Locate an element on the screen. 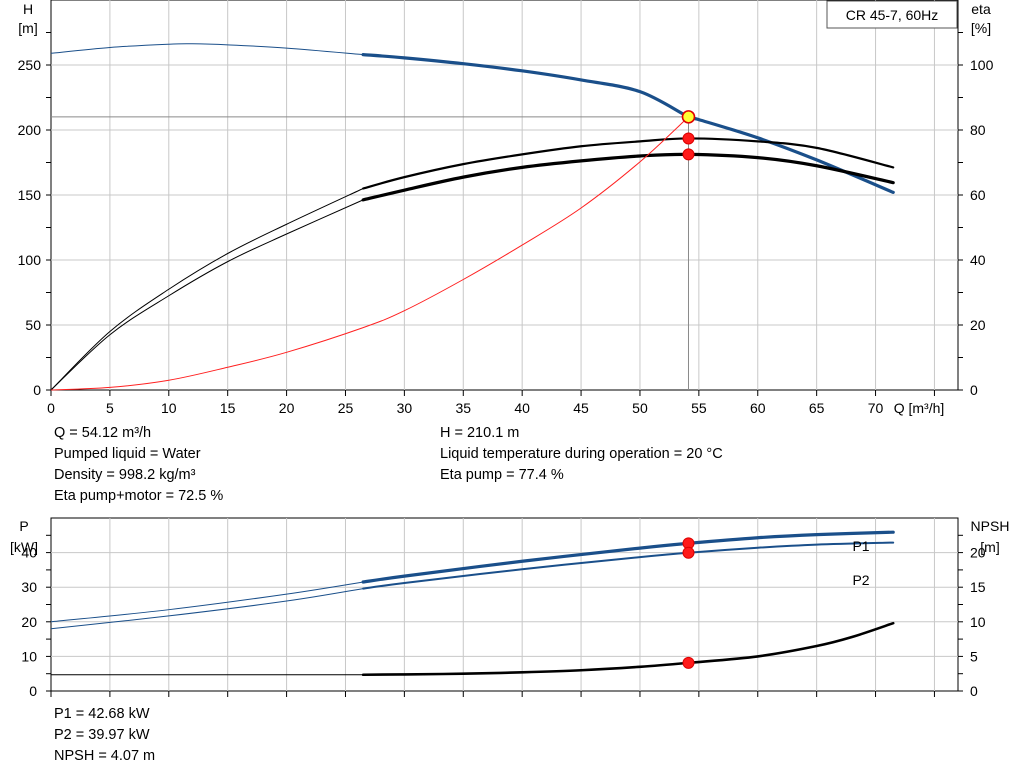 The image size is (1024, 781). info-npsh: NPSH = 4.07 m is located at coordinates (105, 756).